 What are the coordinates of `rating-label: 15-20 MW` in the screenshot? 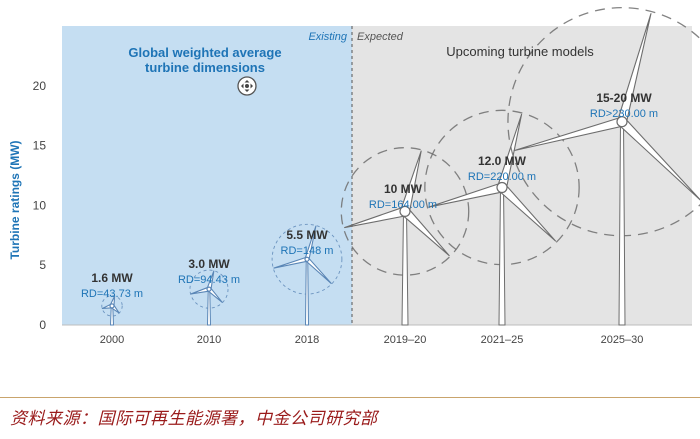 It's located at (624, 98).